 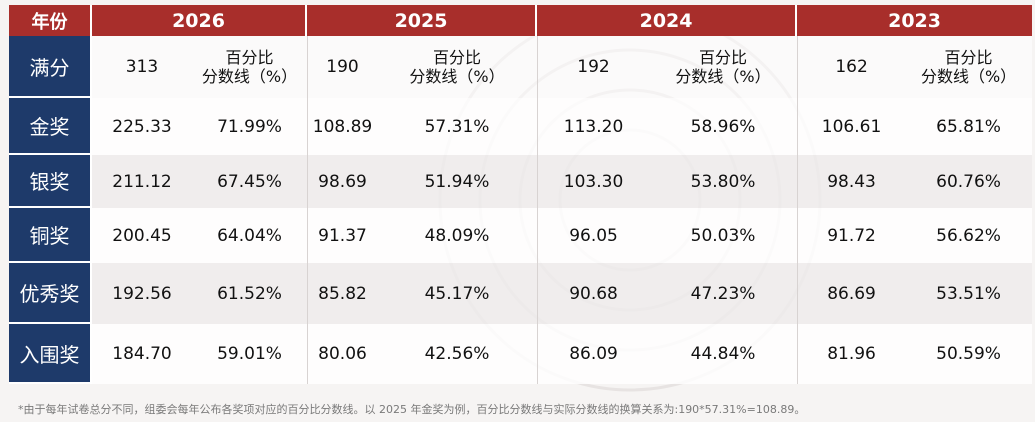 What do you see at coordinates (593, 67) in the screenshot?
I see `score-cell: 192` at bounding box center [593, 67].